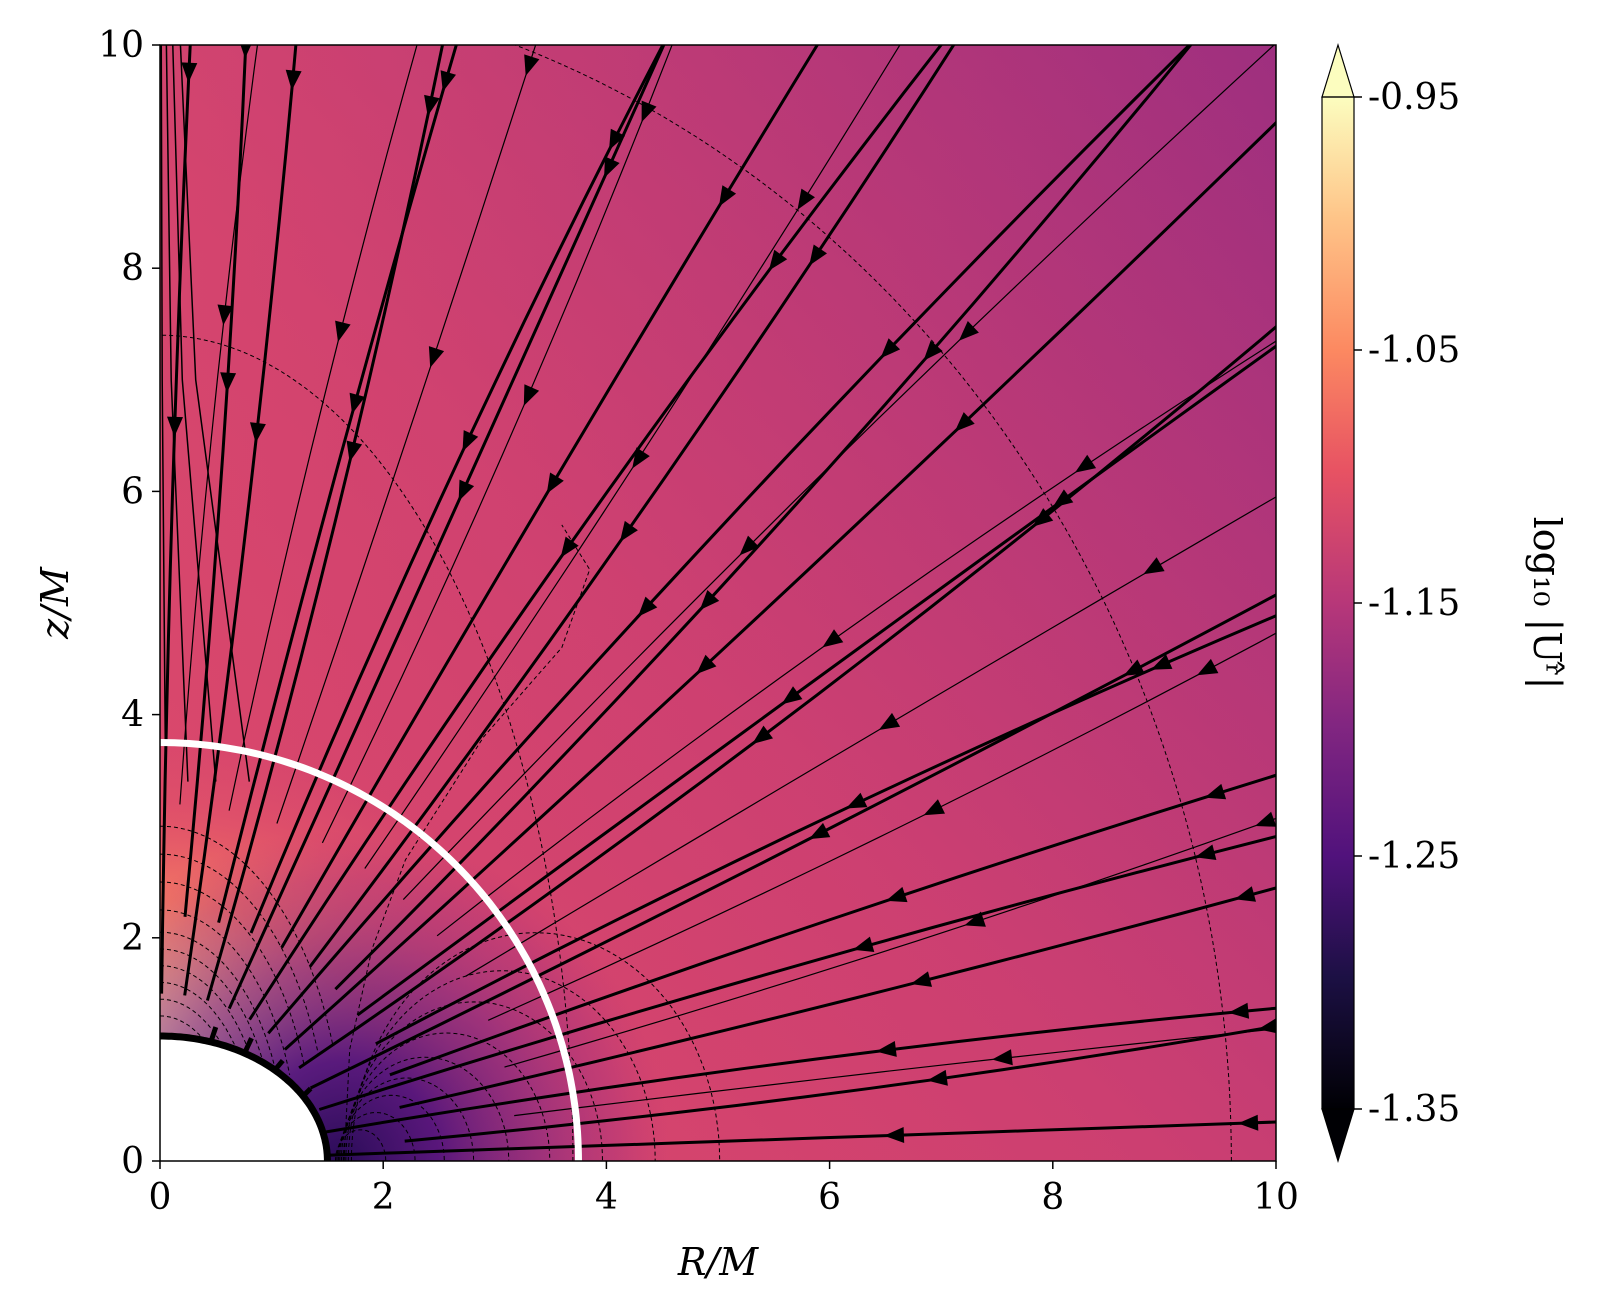  I want to click on colorbar-body, so click(1338, 603).